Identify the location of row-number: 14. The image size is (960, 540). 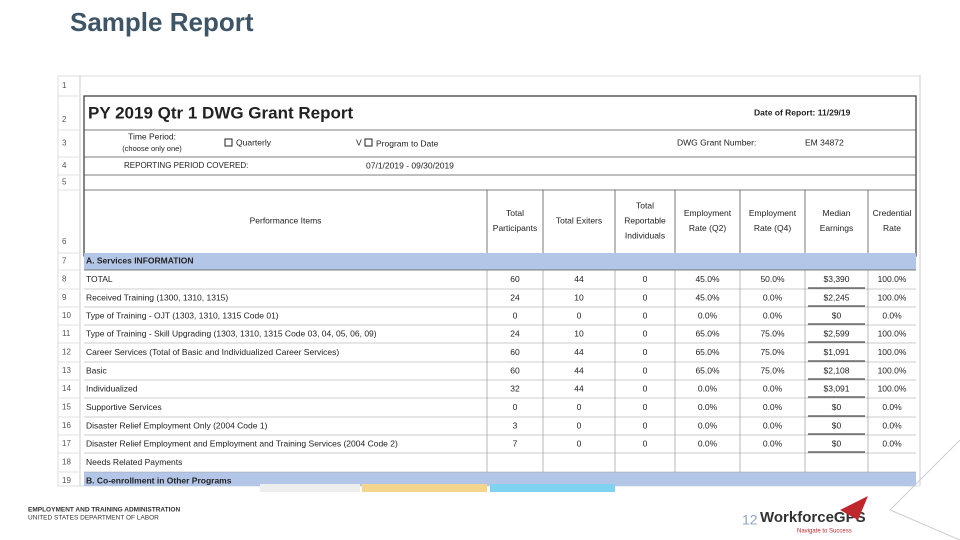
(66, 388).